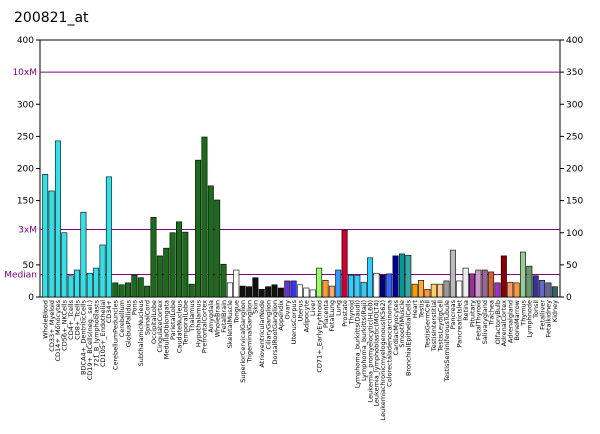 This screenshot has height=434, width=600. I want to click on x-tick-label: Kidney, so click(555, 311).